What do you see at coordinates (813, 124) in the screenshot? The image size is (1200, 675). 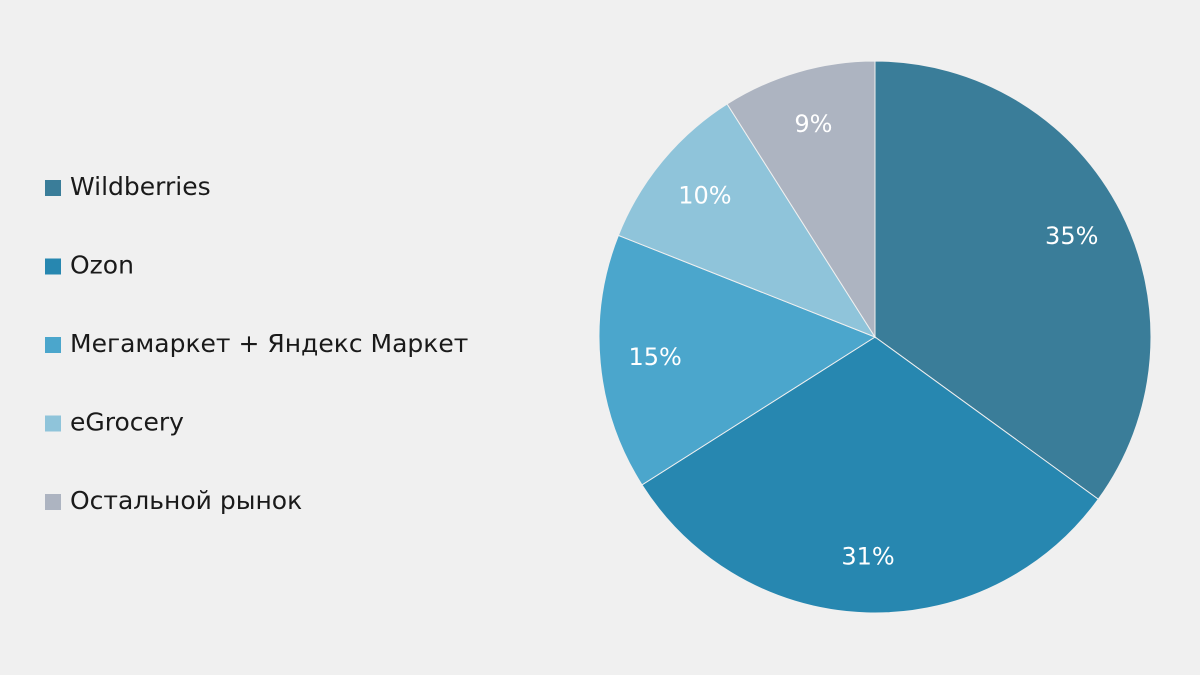 I see `data-label: 9%` at bounding box center [813, 124].